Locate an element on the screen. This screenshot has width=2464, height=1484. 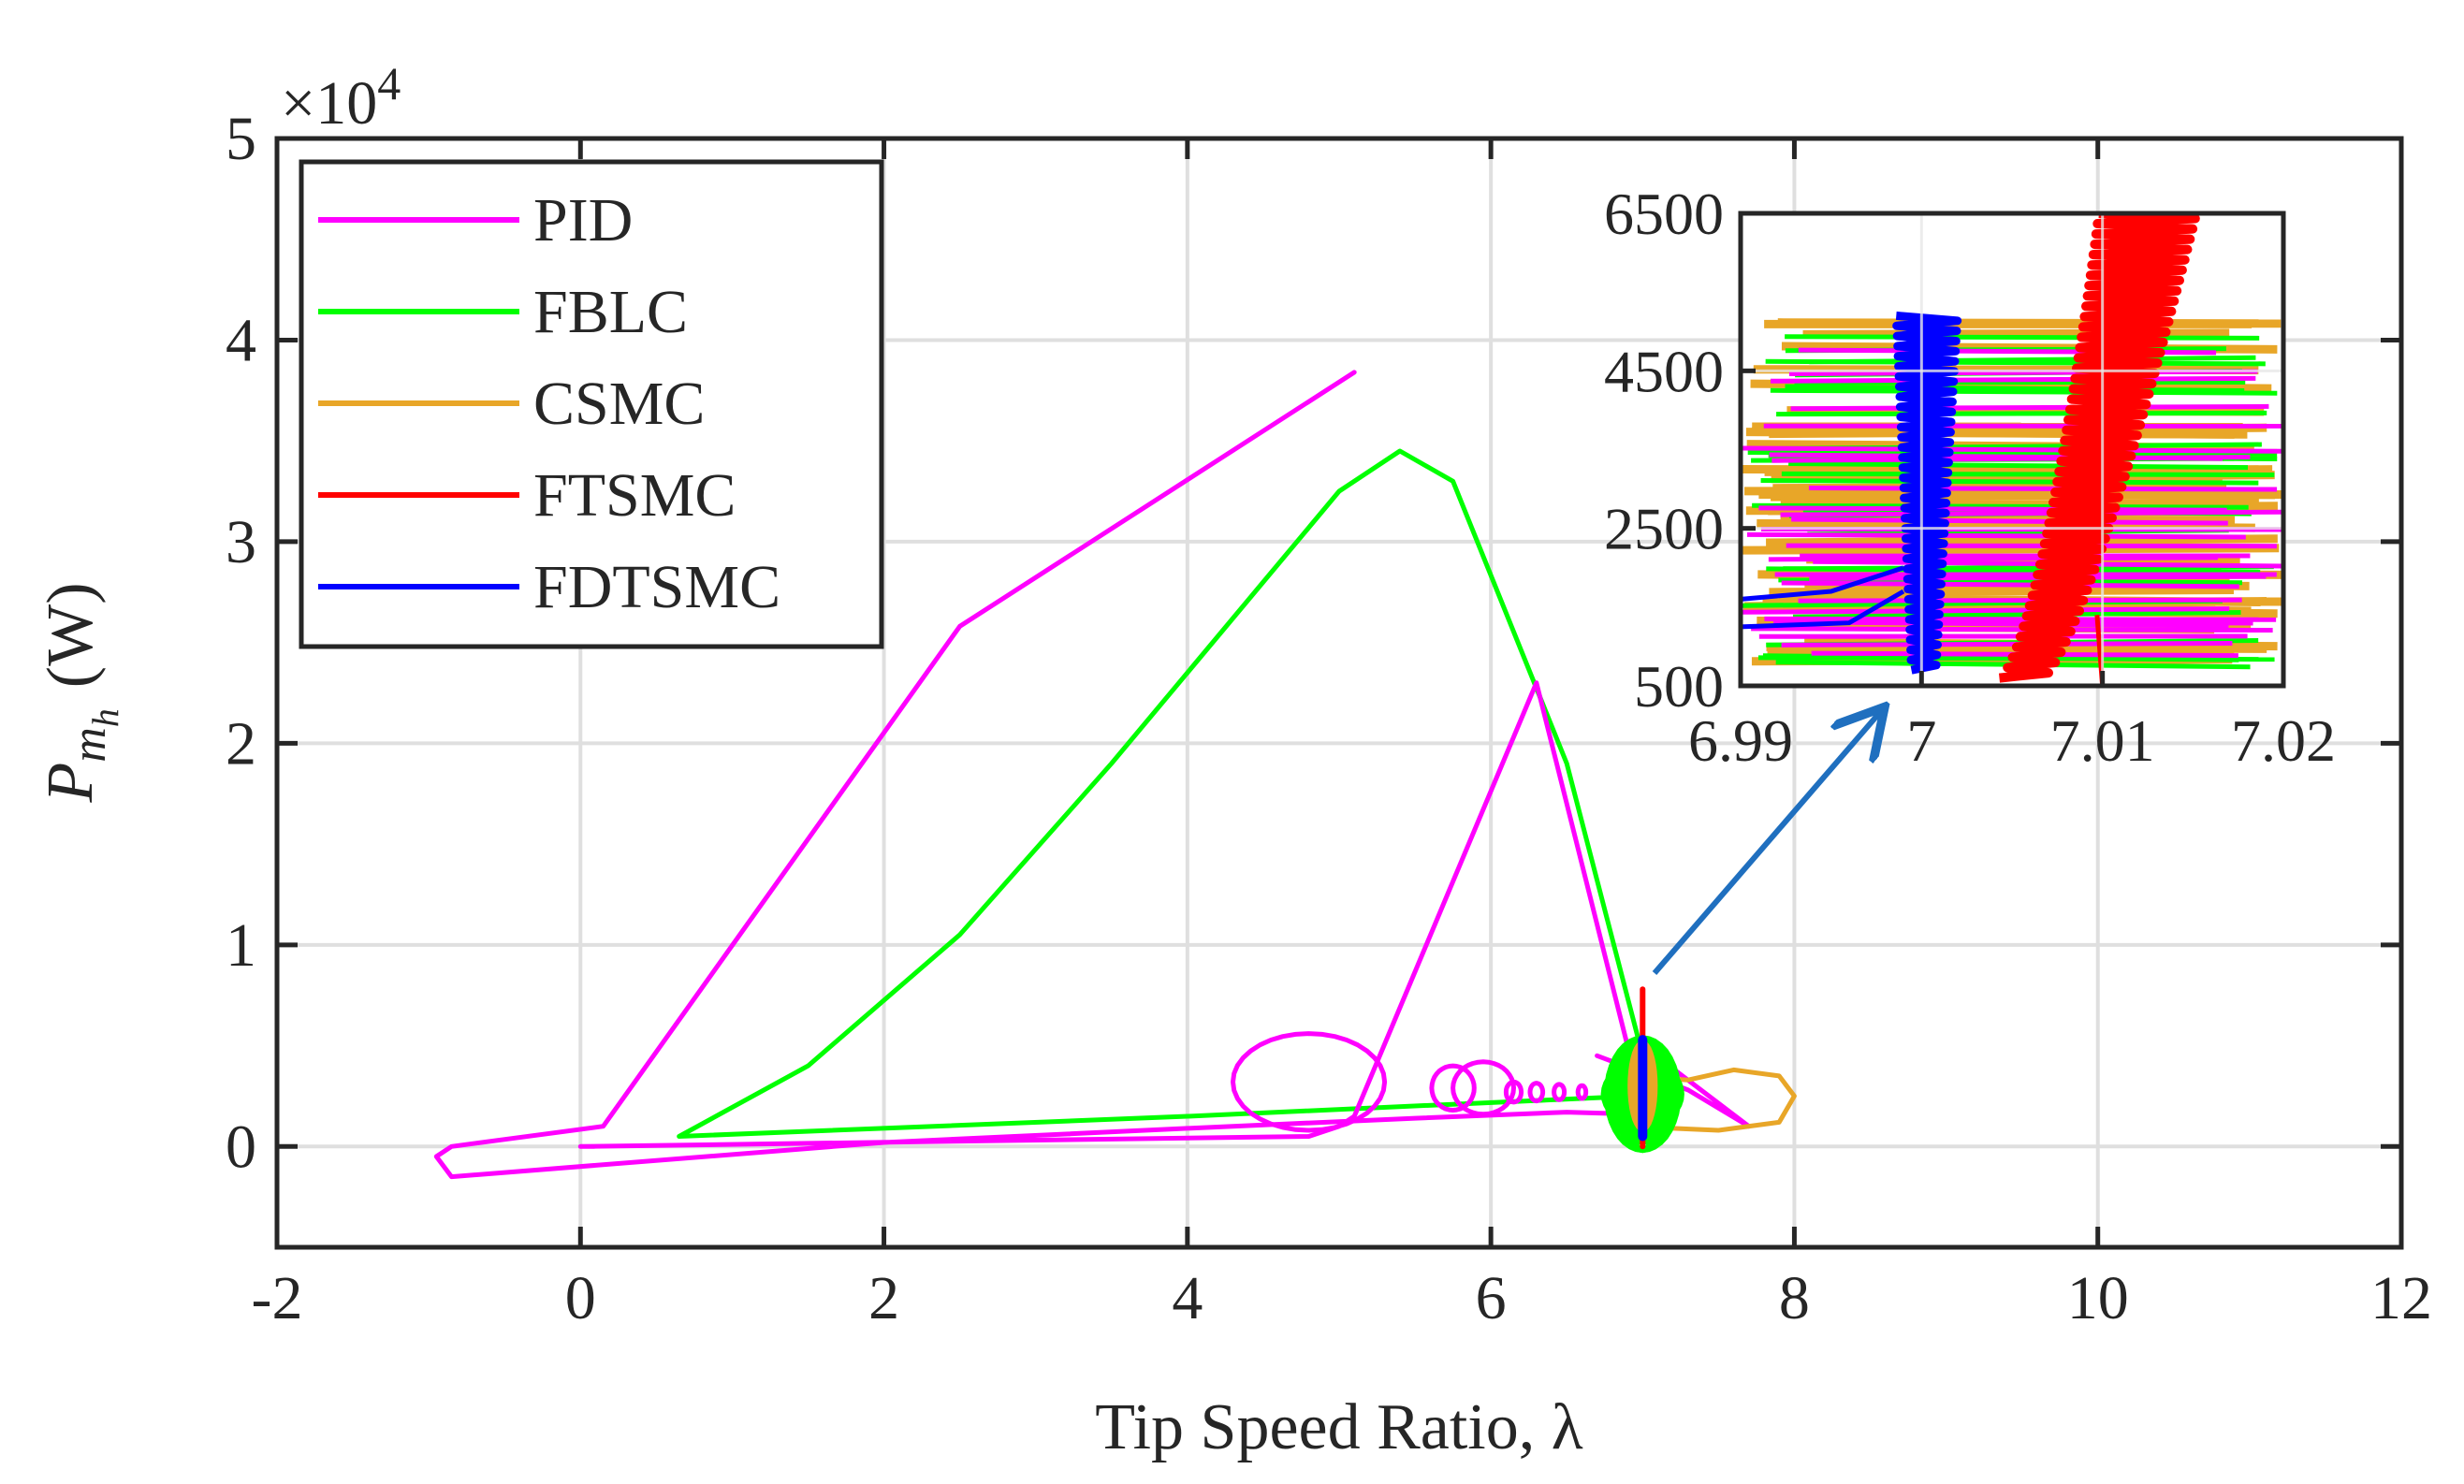
inset-axes: 6.99 7 7.01 7.02 500 2500 4500 6500 is located at coordinates (1970, 477).